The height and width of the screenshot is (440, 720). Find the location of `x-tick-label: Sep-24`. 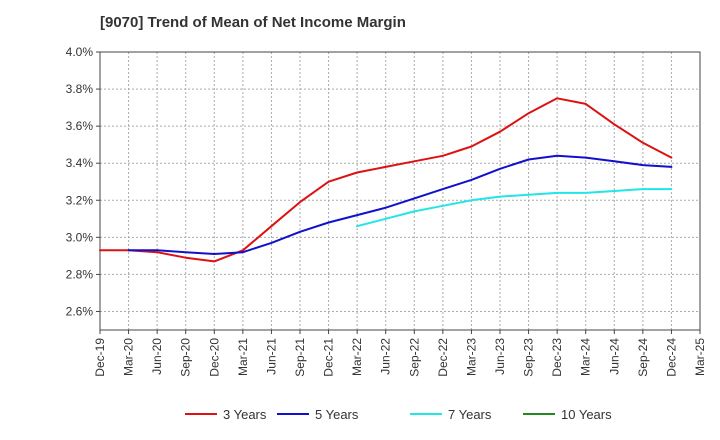

x-tick-label: Sep-24 is located at coordinates (643, 357).